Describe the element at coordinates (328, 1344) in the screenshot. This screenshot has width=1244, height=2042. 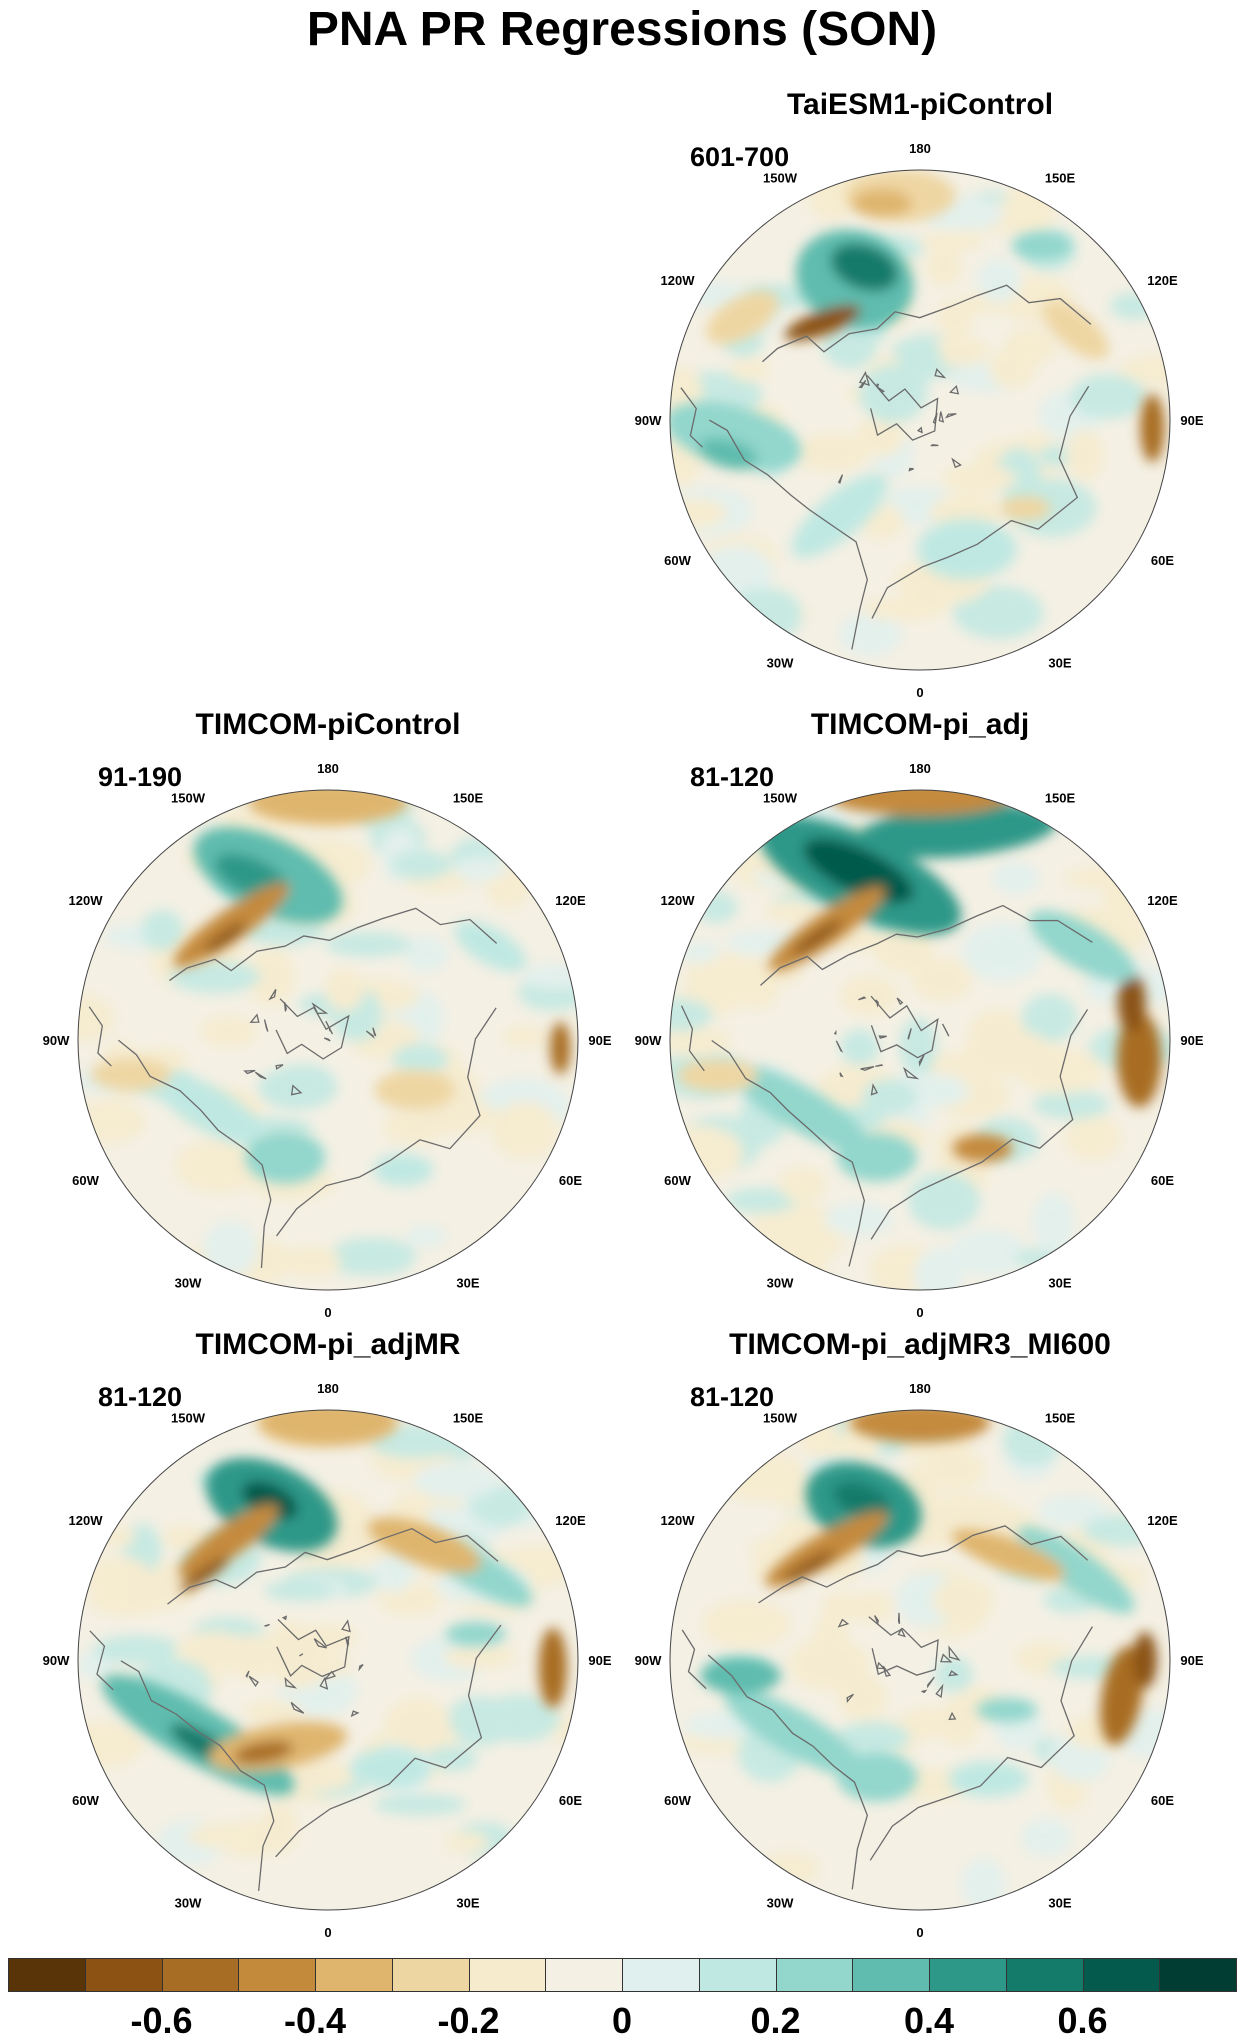
I see `panel-title: TIMCOM-pi_adjMR` at that location.